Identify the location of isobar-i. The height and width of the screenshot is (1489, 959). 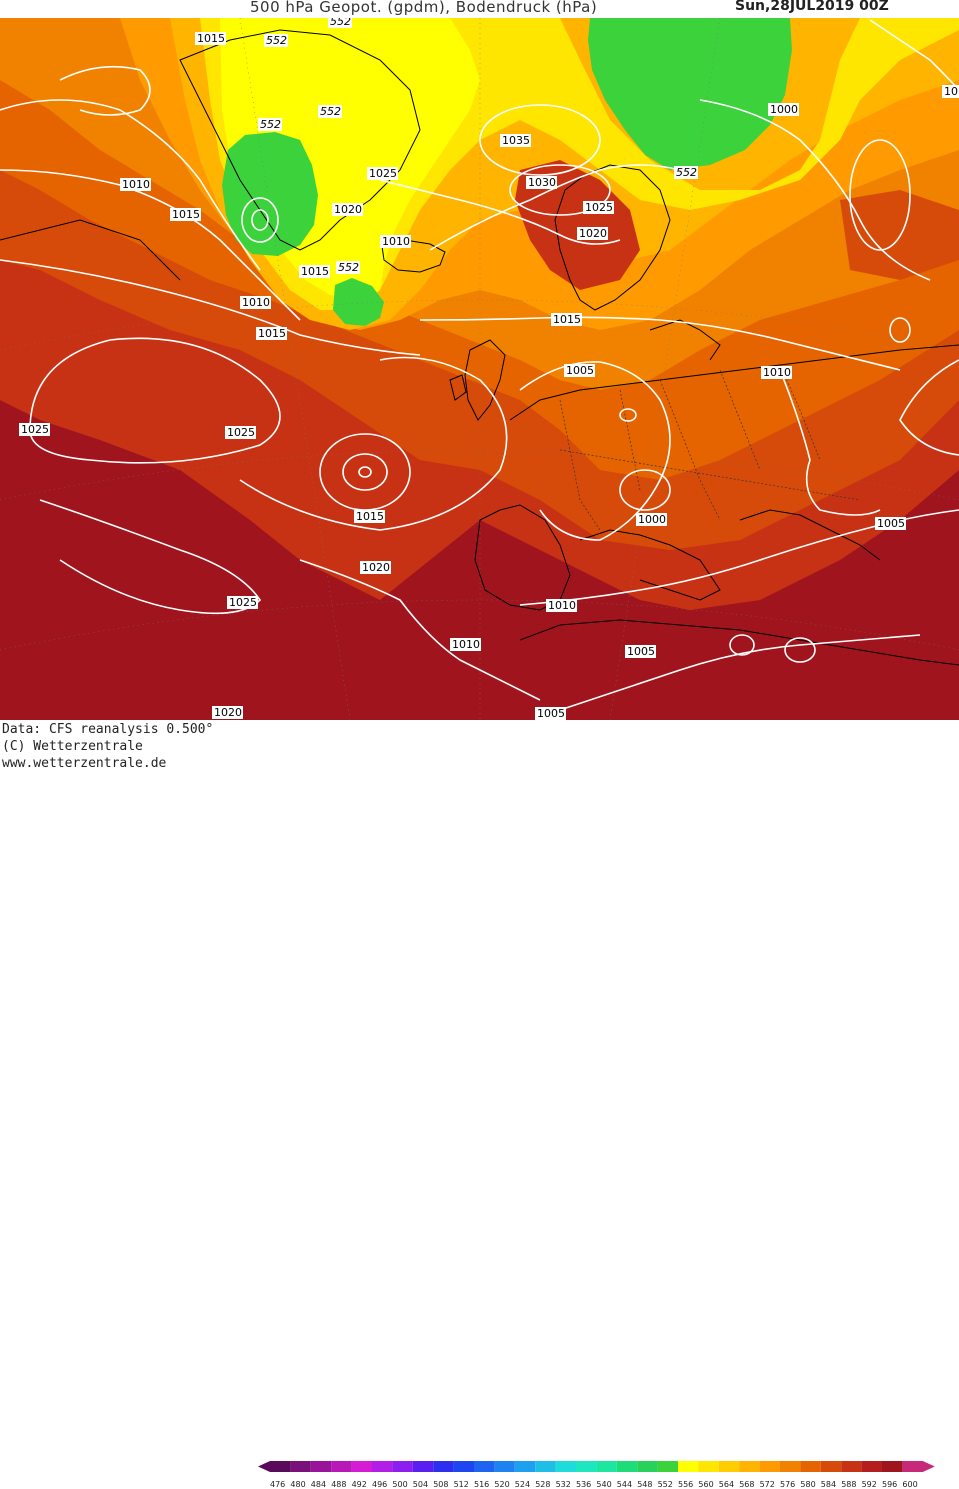
(660, 343).